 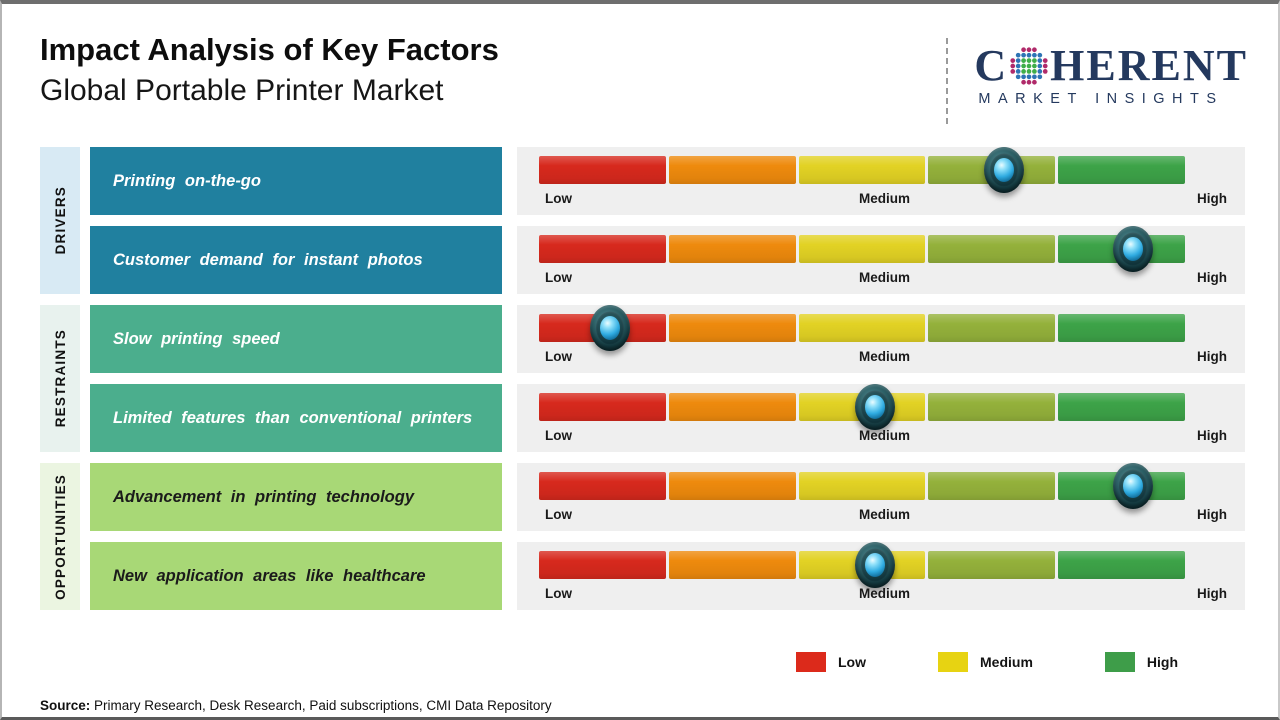 I want to click on legend-item-medium: Medium, so click(x=985, y=662).